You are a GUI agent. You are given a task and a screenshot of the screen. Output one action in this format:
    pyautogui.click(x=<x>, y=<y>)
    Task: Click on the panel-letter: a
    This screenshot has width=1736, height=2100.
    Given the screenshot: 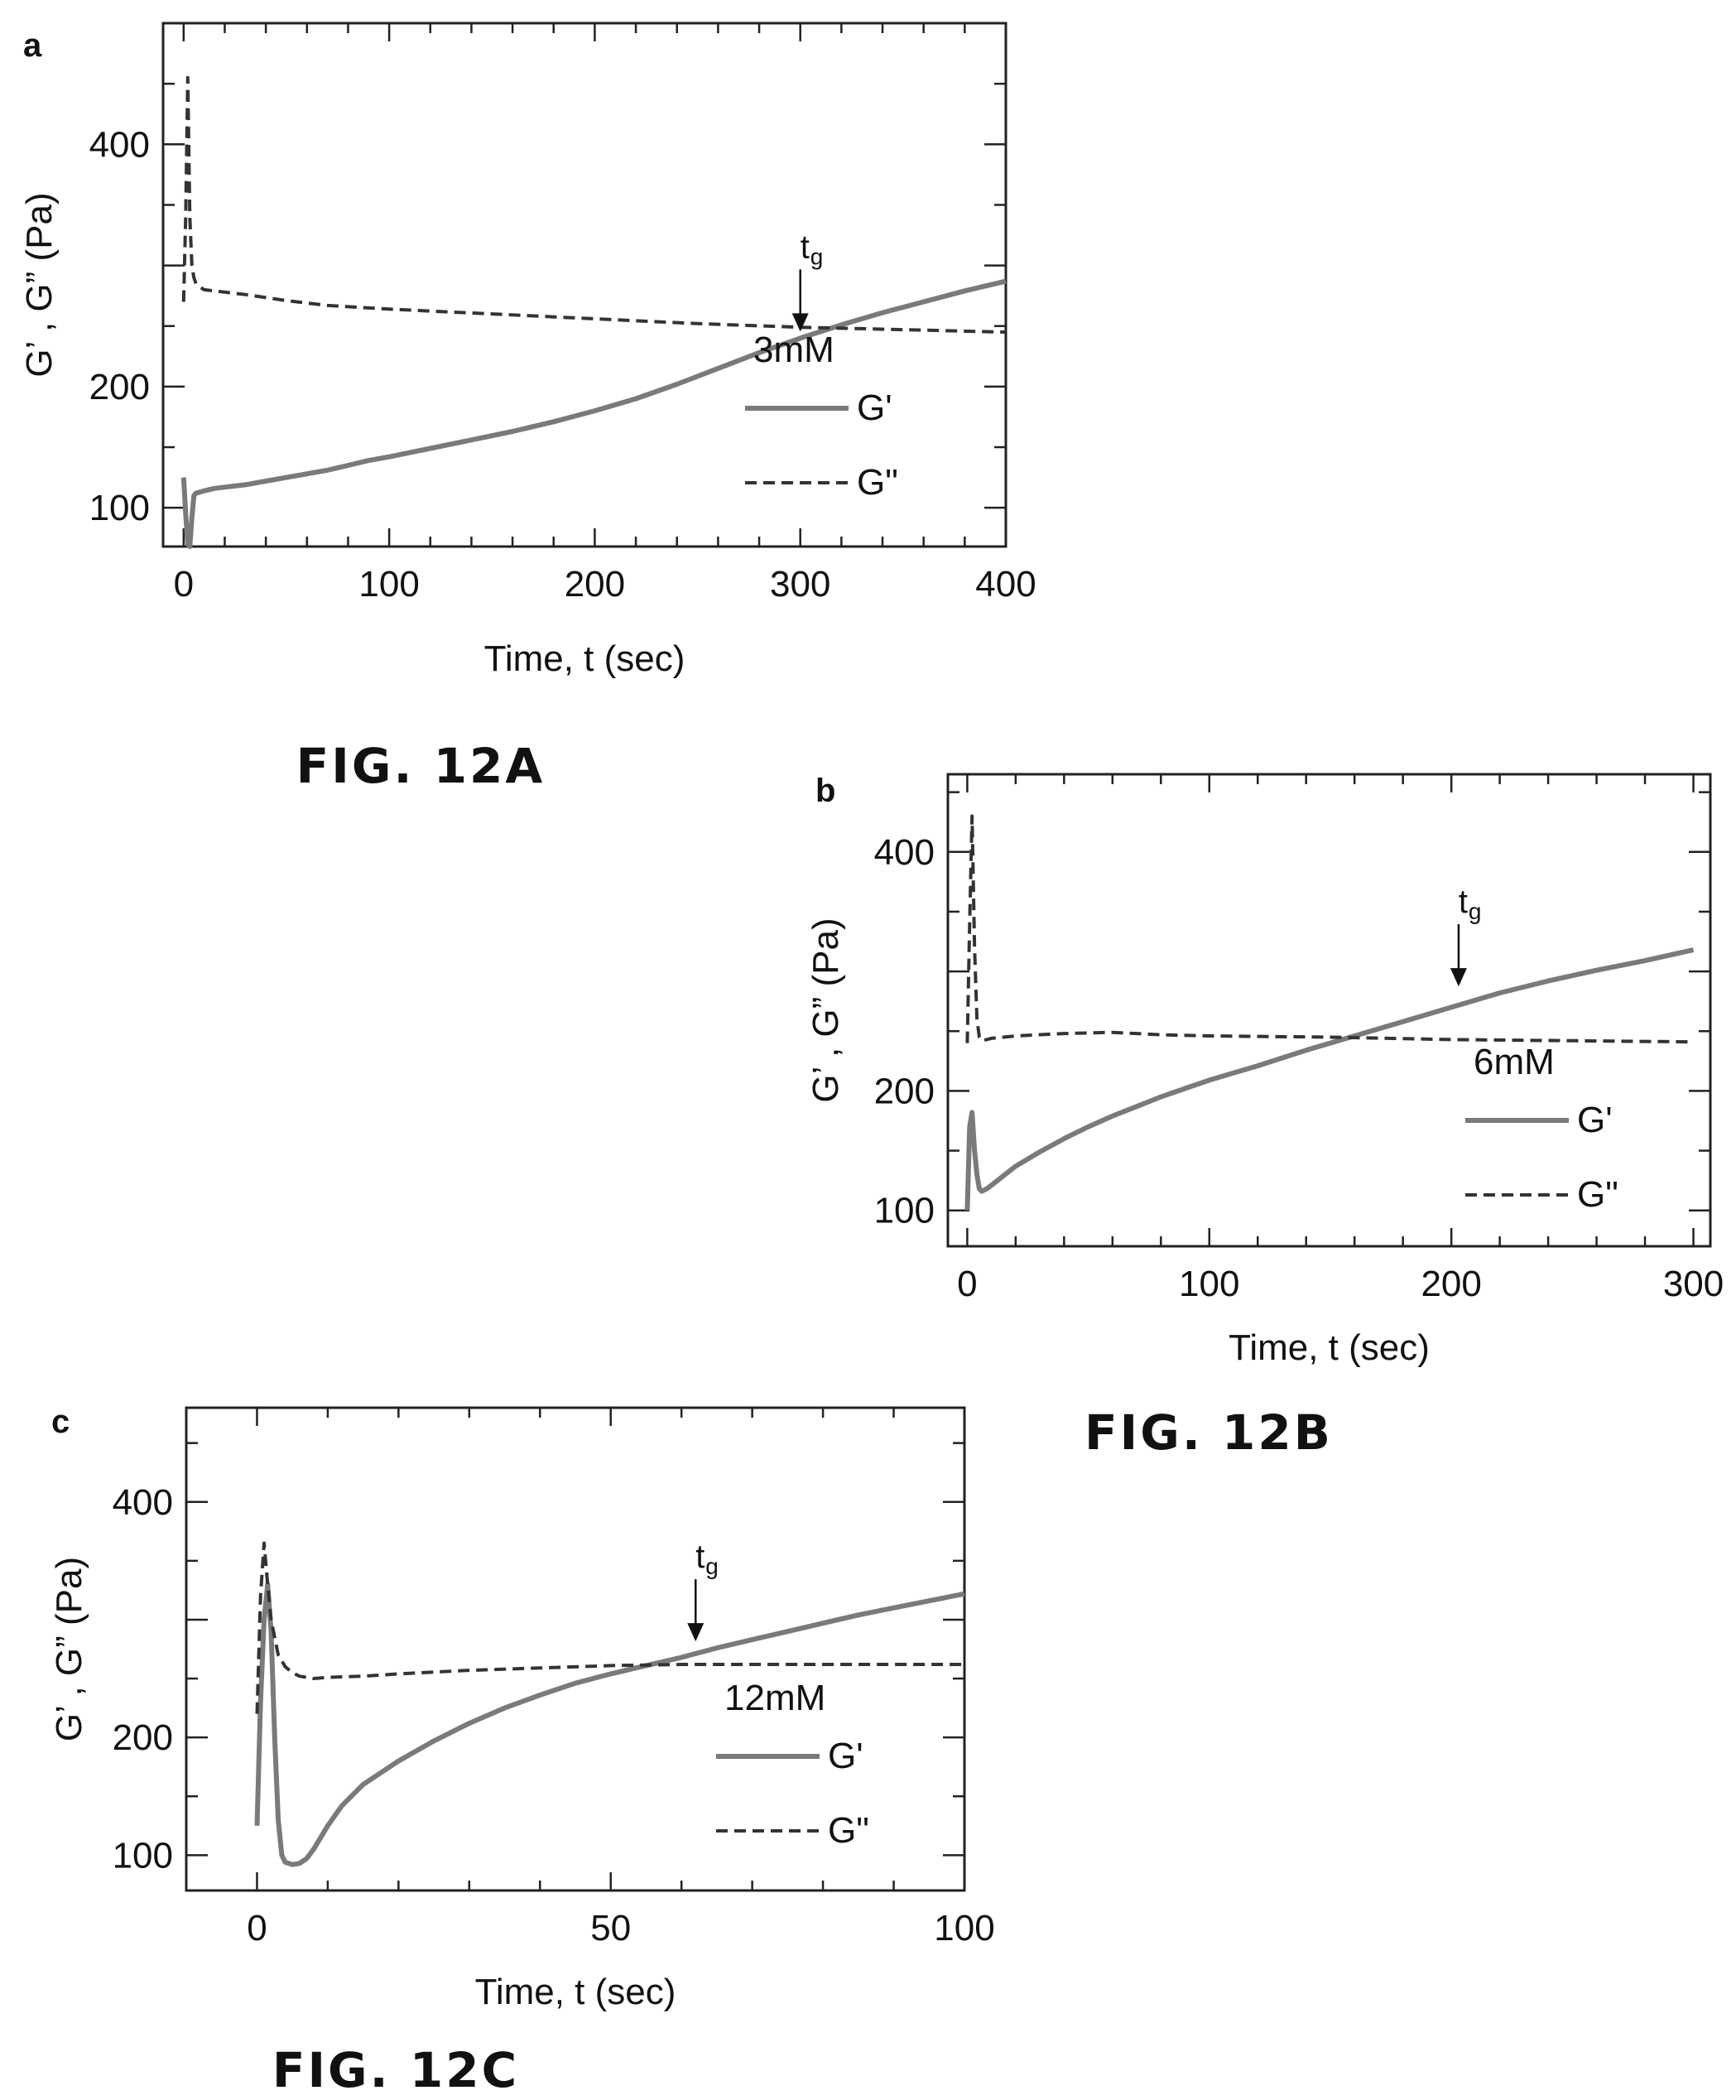 What is the action you would take?
    pyautogui.click(x=32, y=45)
    